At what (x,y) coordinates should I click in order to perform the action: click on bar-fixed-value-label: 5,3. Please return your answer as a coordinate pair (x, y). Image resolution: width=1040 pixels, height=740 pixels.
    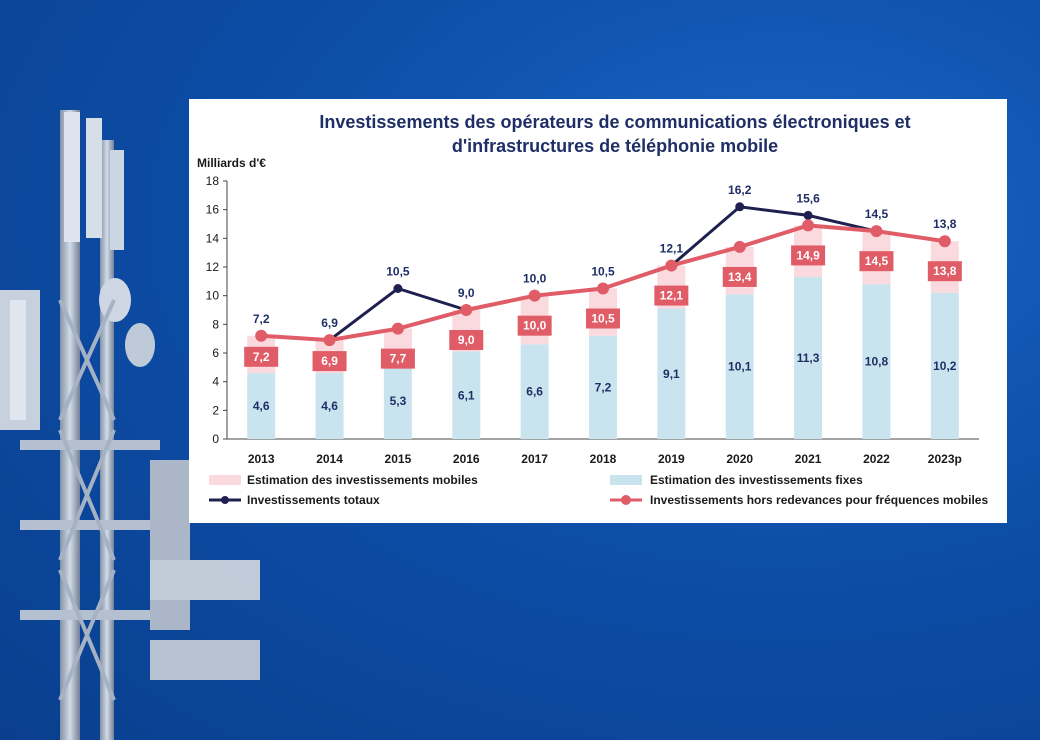
    Looking at the image, I should click on (398, 401).